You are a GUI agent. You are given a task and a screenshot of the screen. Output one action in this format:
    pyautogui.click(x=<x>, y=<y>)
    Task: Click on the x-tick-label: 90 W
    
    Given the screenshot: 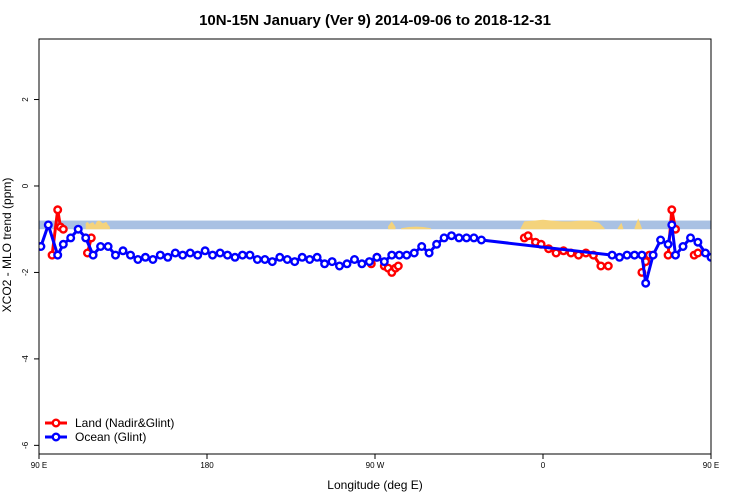 What is the action you would take?
    pyautogui.click(x=375, y=465)
    